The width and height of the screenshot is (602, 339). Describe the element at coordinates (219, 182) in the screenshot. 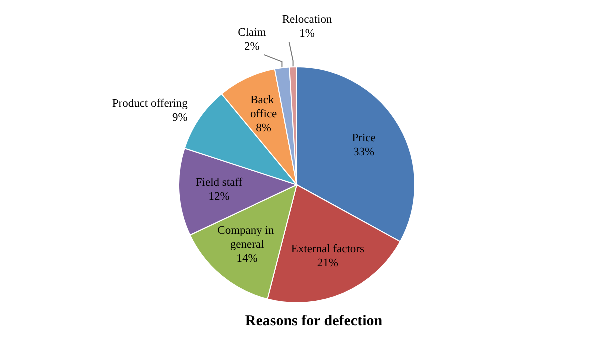

I see `slice-label: Field staff` at that location.